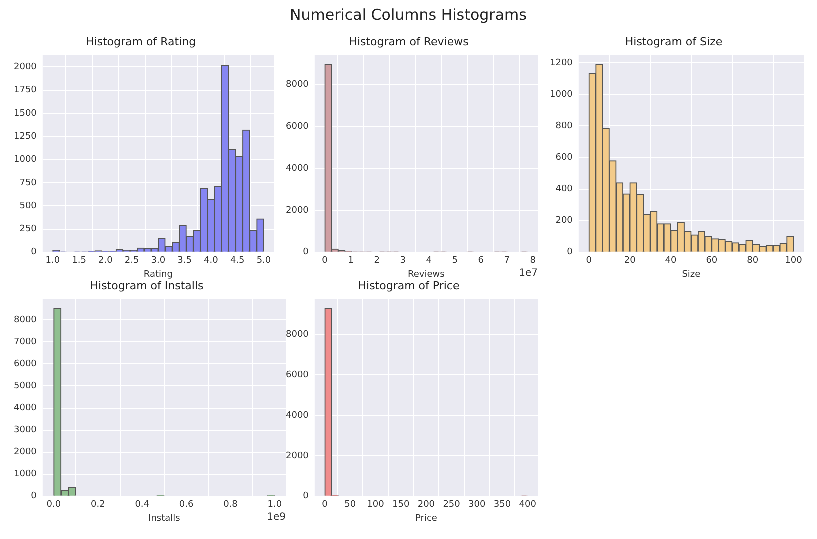 This screenshot has height=539, width=817. Describe the element at coordinates (753, 261) in the screenshot. I see `x-tick-label: 80` at that location.